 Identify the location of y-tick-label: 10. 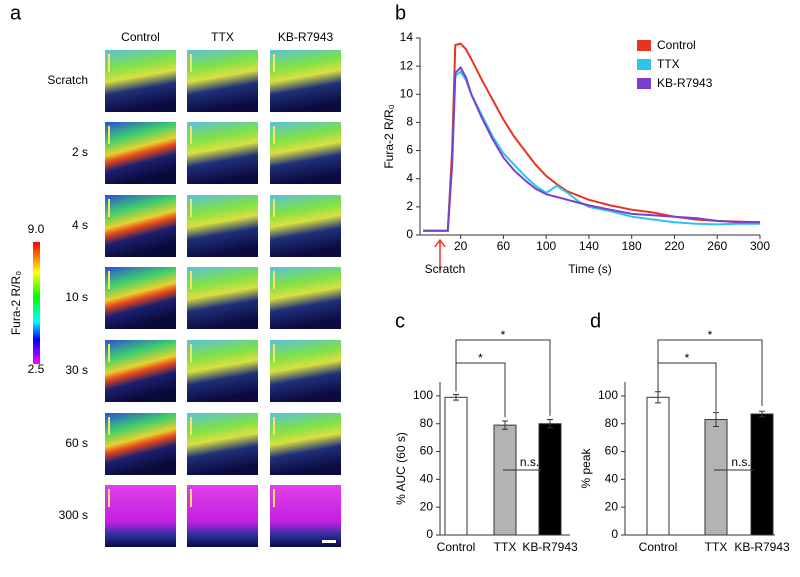
(407, 93).